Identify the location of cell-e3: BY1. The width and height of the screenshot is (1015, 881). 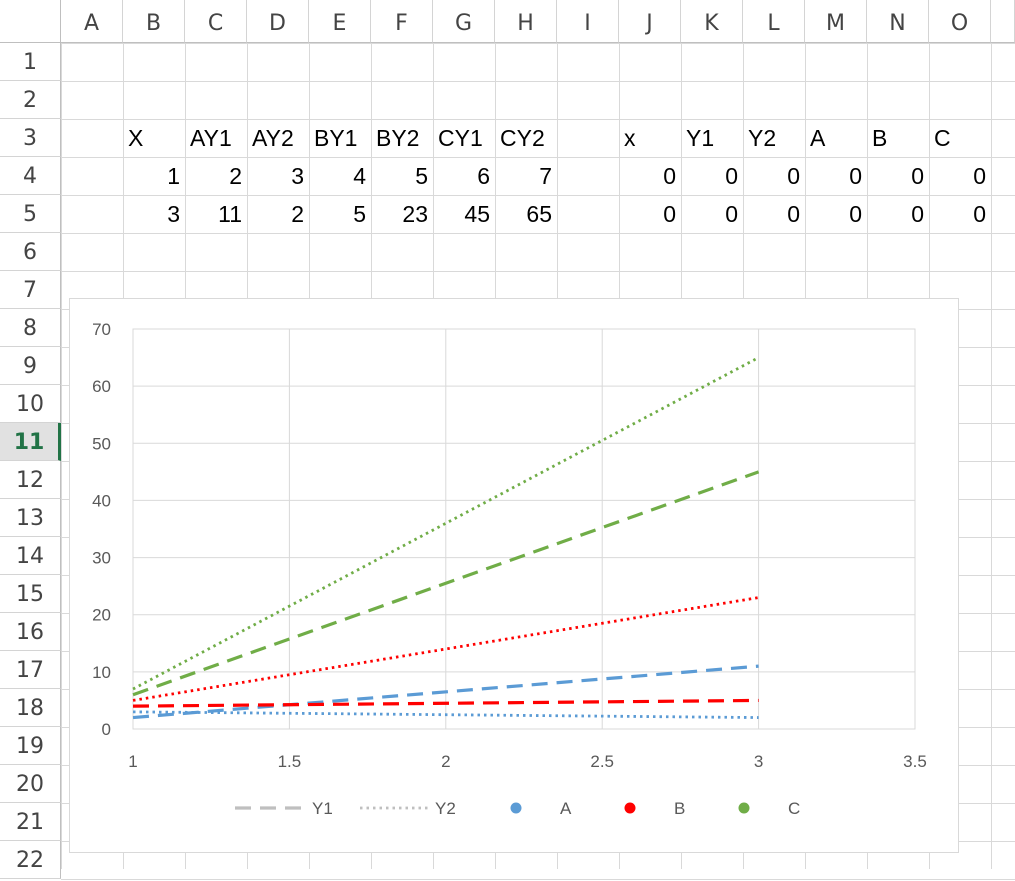
(336, 138).